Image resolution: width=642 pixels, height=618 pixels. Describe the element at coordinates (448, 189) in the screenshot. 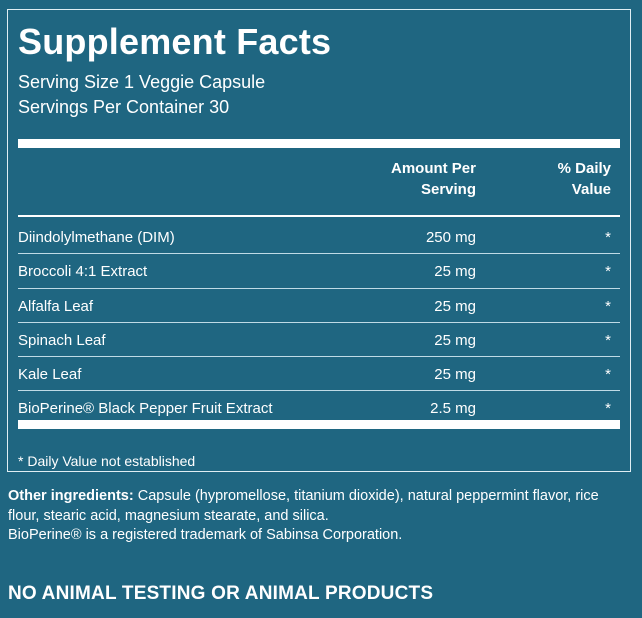

I see `amount-header-line2: Serving` at that location.